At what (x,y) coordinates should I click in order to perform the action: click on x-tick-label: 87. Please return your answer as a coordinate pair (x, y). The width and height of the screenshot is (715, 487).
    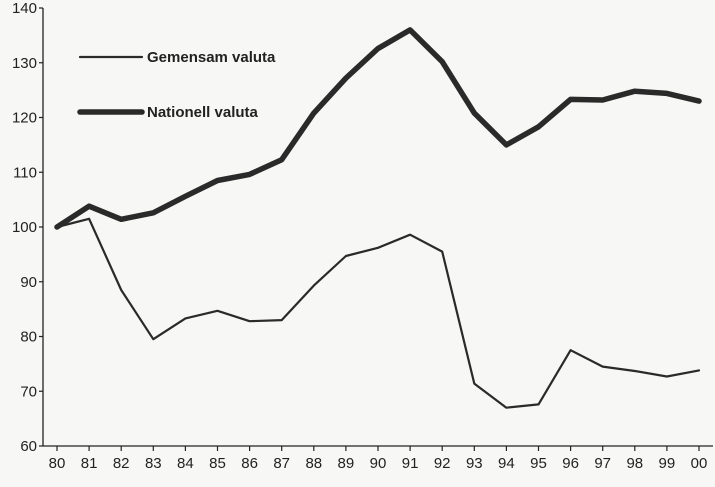
    Looking at the image, I should click on (281, 463).